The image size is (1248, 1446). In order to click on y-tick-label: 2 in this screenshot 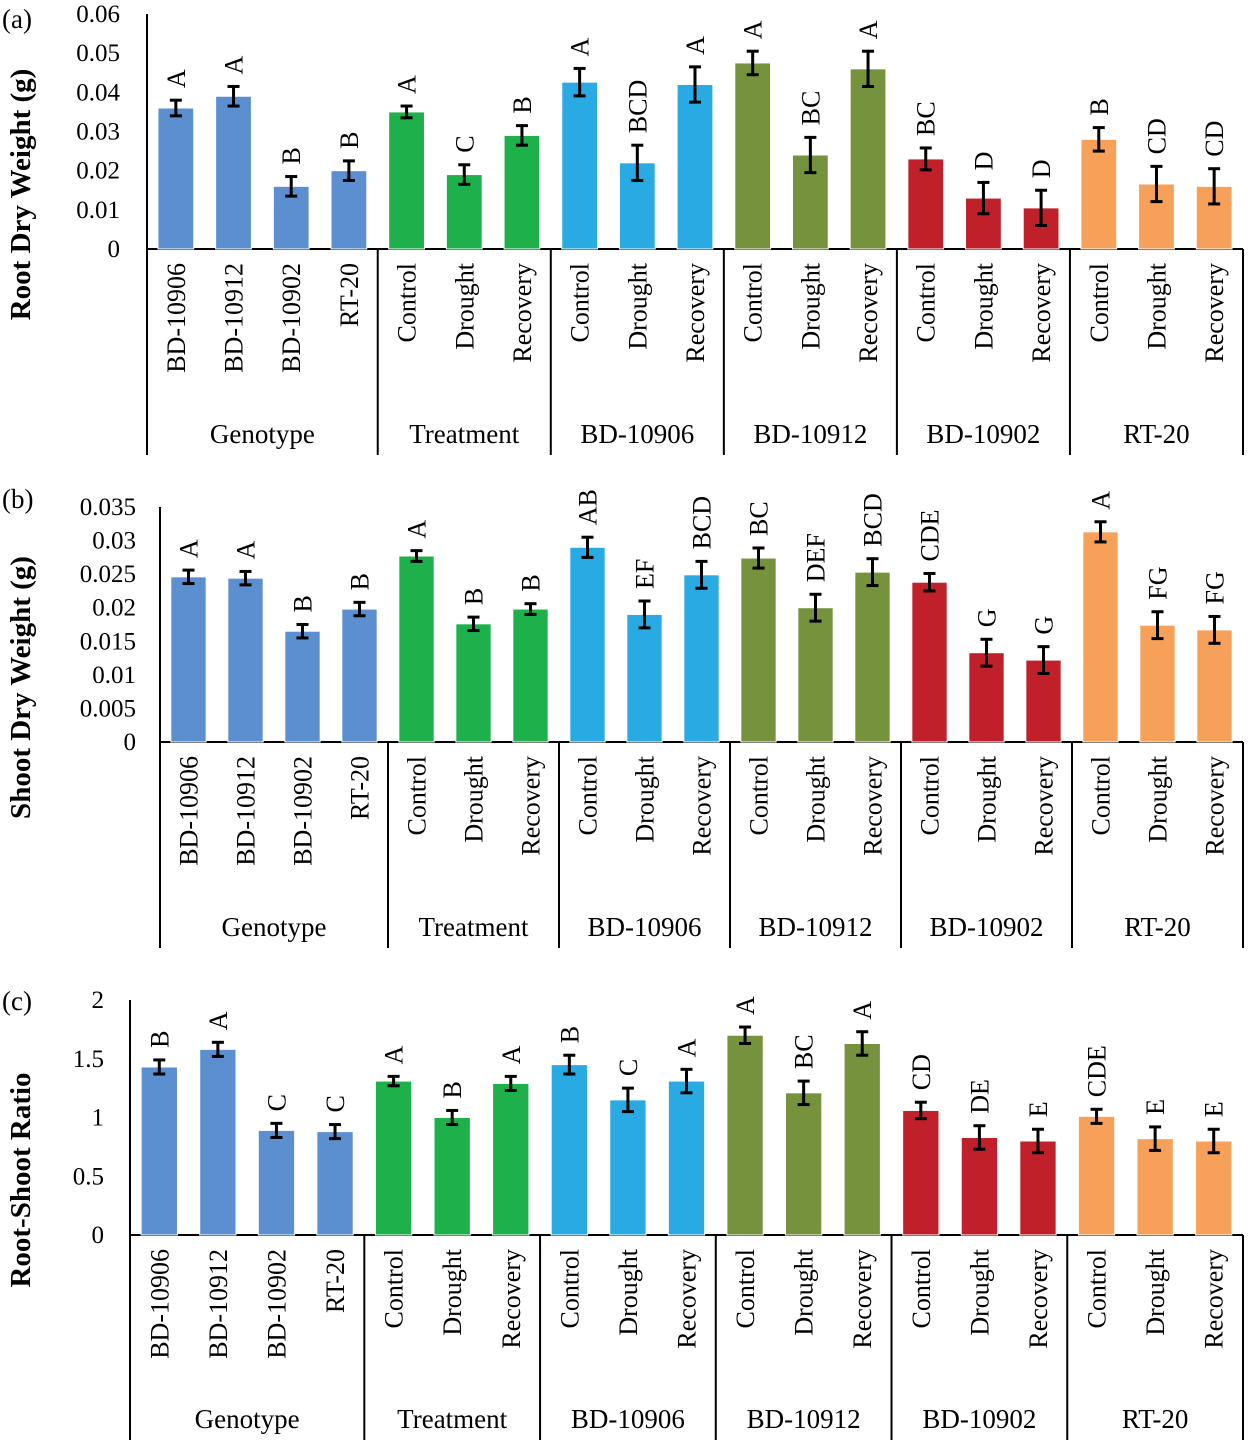, I will do `click(98, 1000)`.